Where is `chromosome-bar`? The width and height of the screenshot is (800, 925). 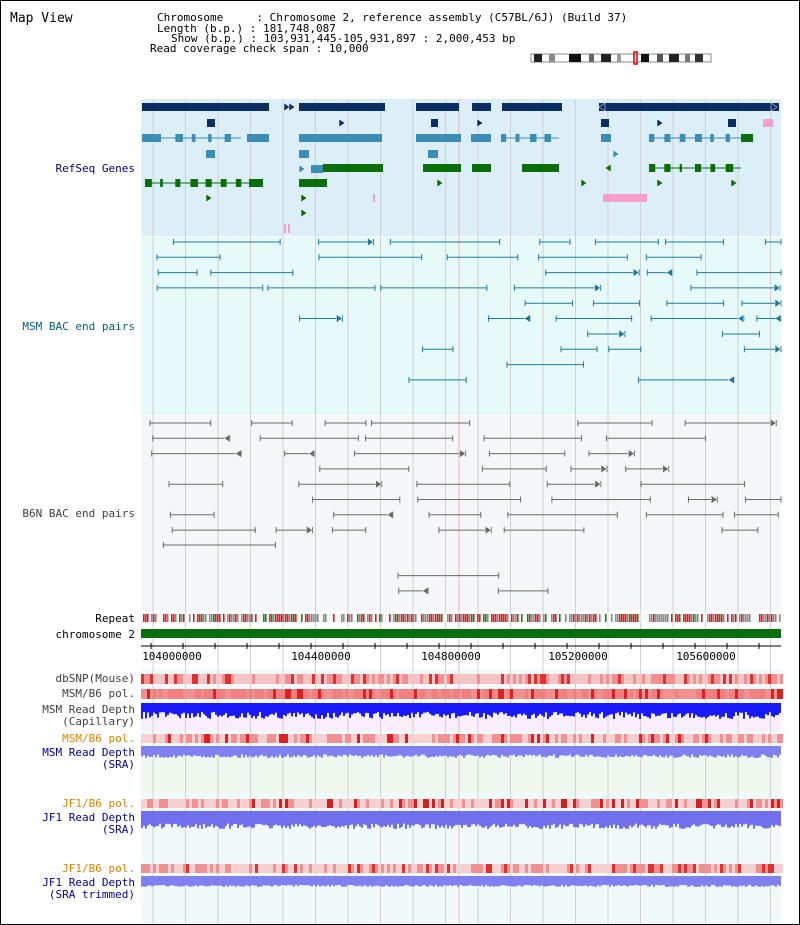
chromosome-bar is located at coordinates (461, 633).